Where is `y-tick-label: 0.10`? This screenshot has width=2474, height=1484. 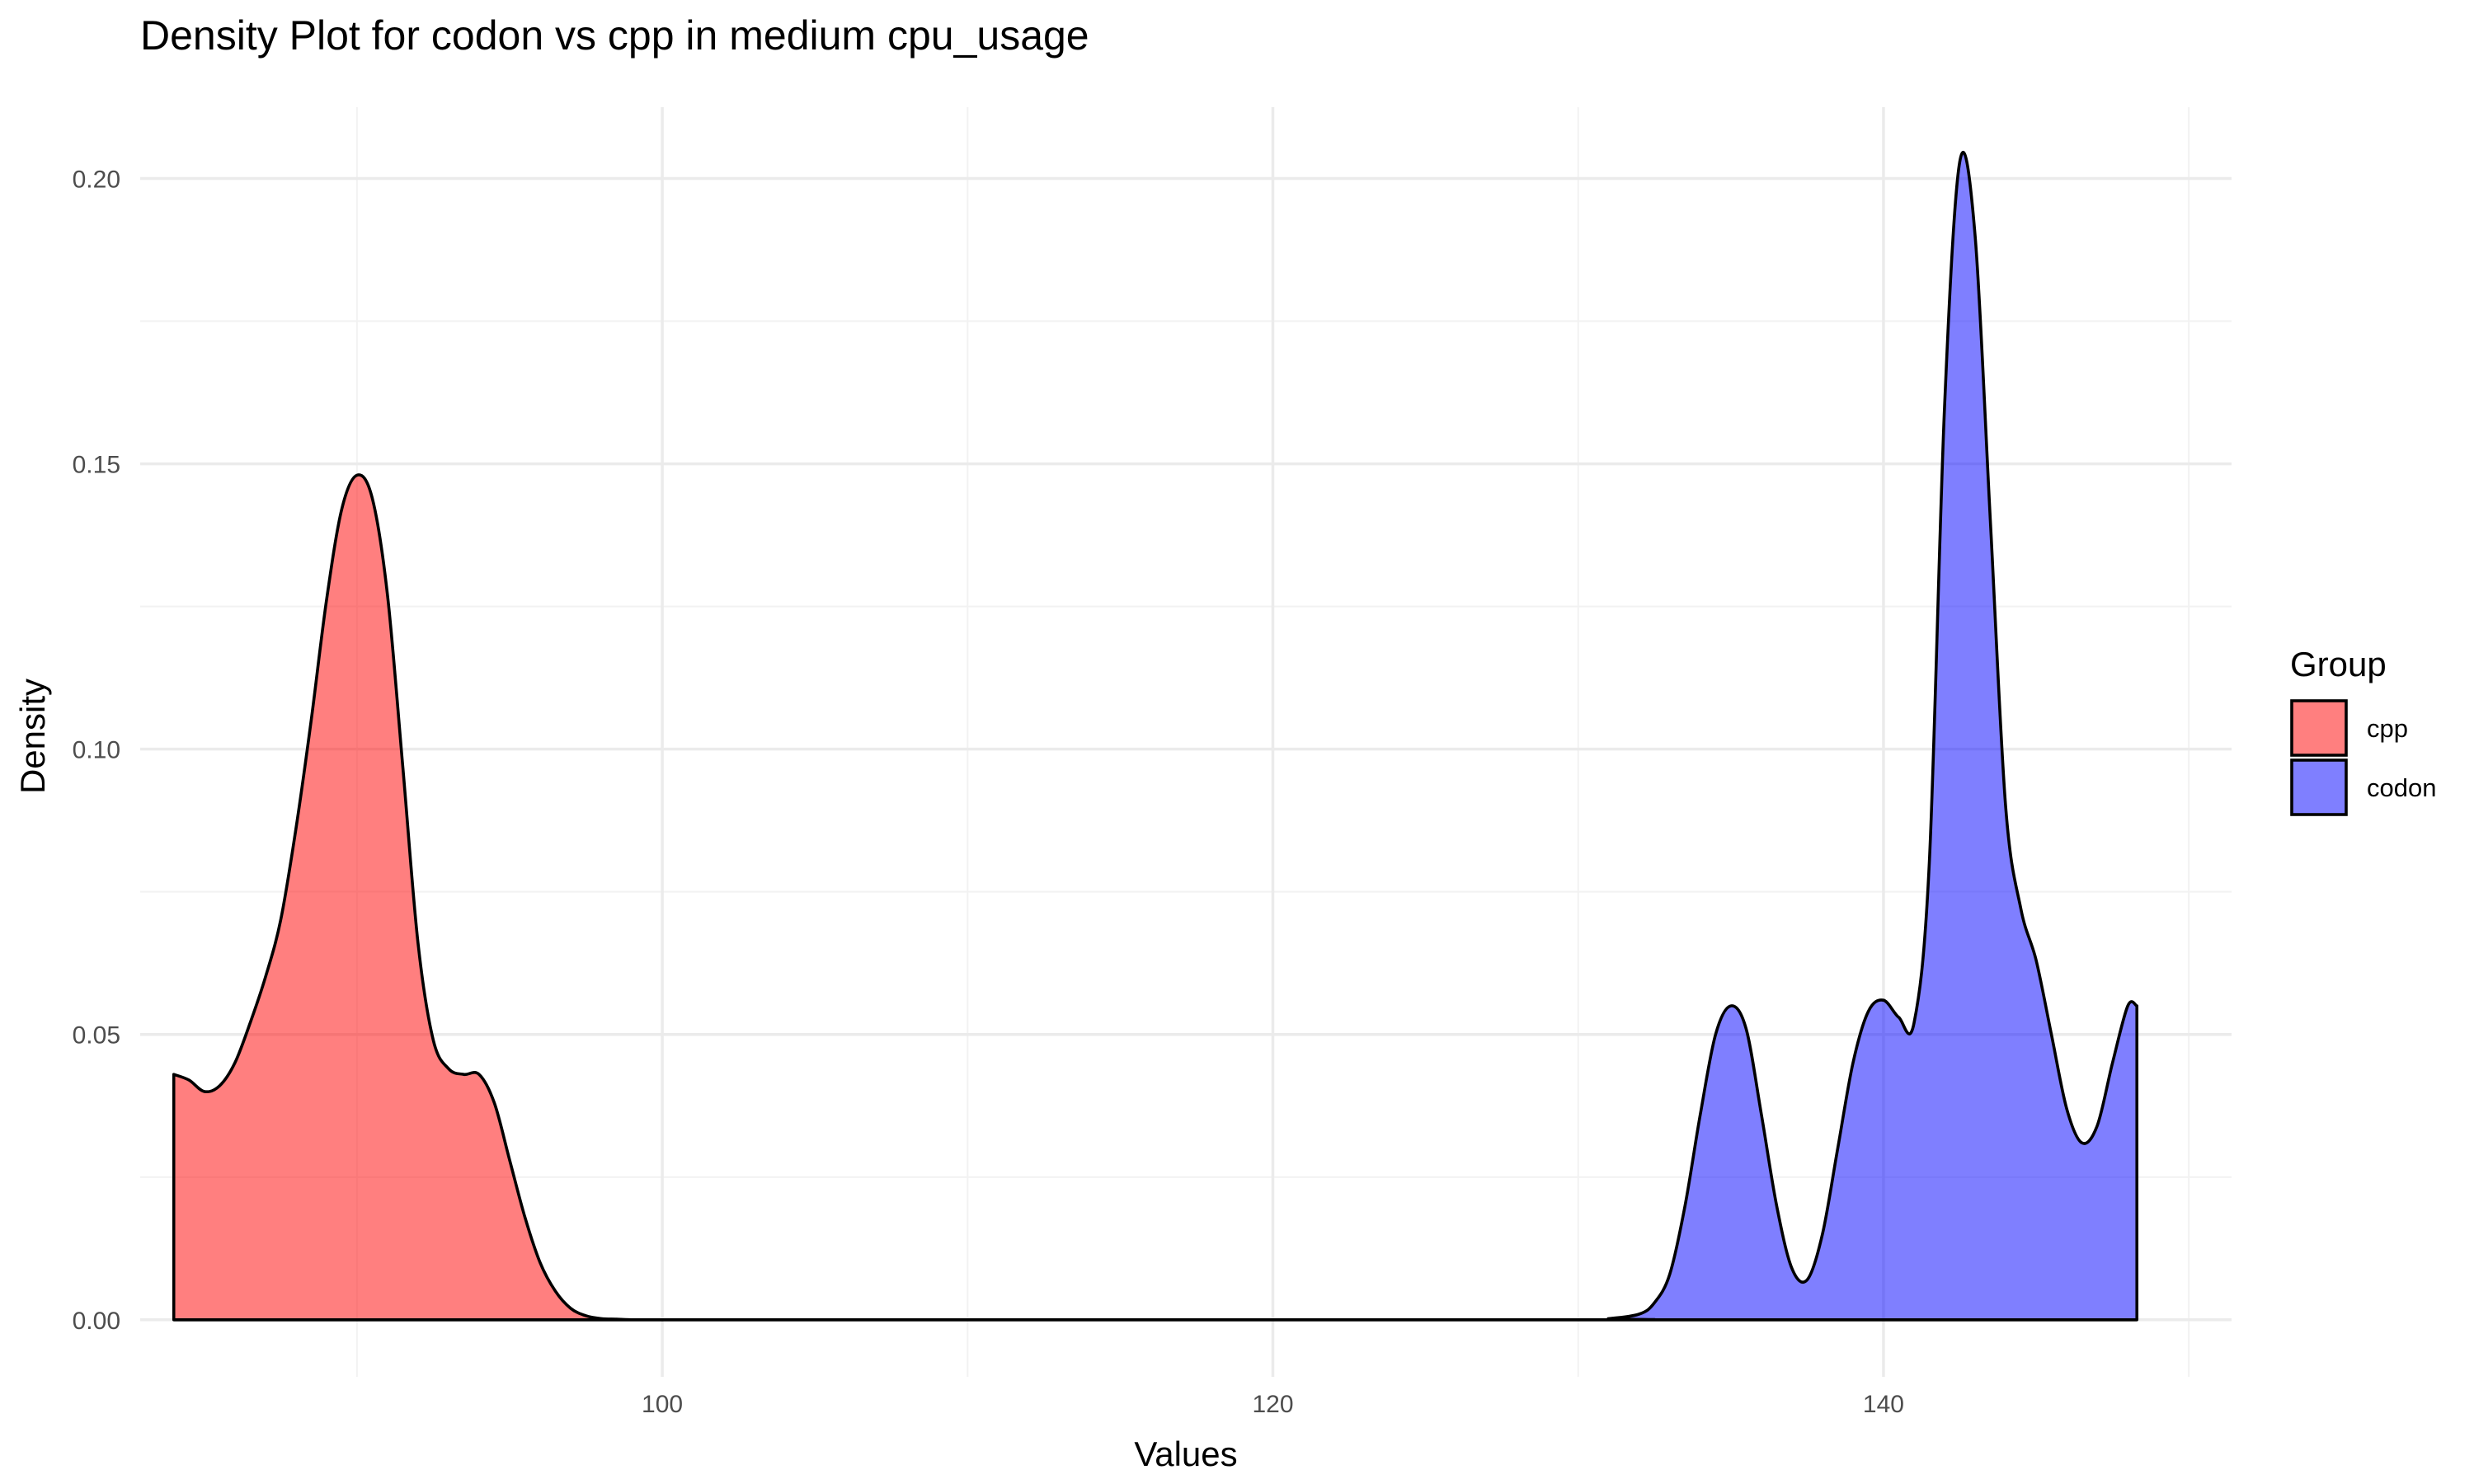 y-tick-label: 0.10 is located at coordinates (96, 750).